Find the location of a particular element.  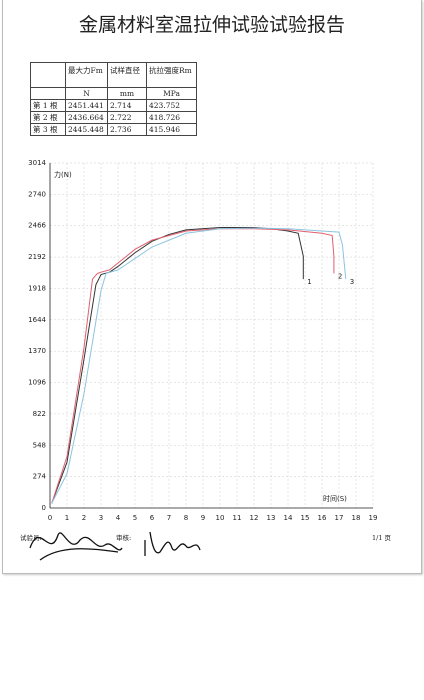

y-tick-label: 1918 is located at coordinates (37, 288).